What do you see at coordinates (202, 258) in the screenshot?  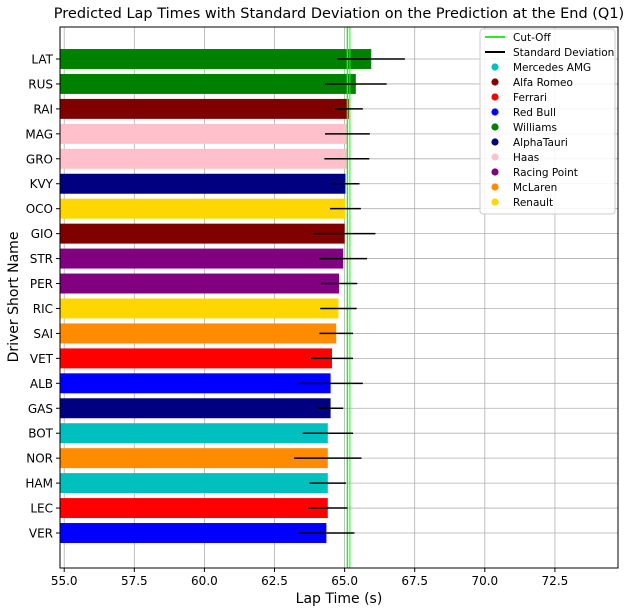 I see `bar-str` at bounding box center [202, 258].